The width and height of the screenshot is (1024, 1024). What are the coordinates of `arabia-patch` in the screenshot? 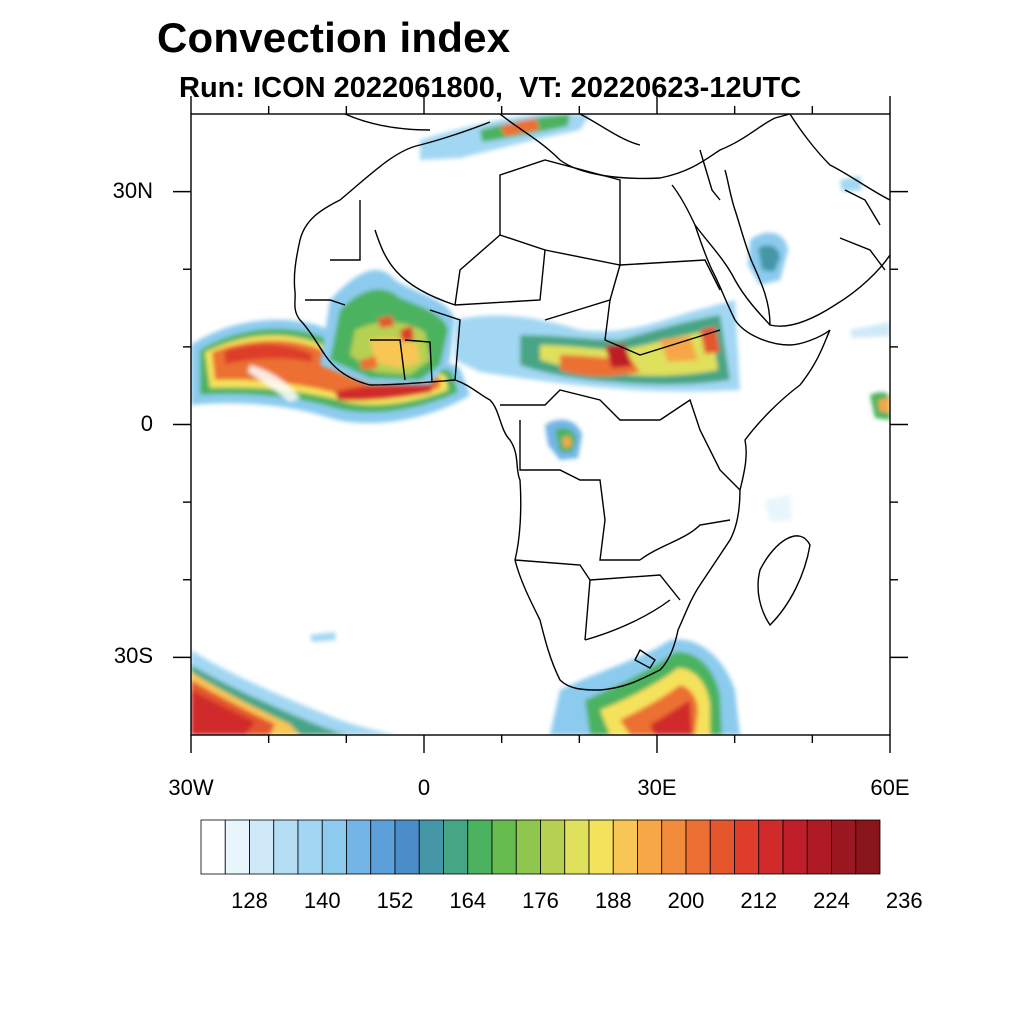 It's located at (768, 258).